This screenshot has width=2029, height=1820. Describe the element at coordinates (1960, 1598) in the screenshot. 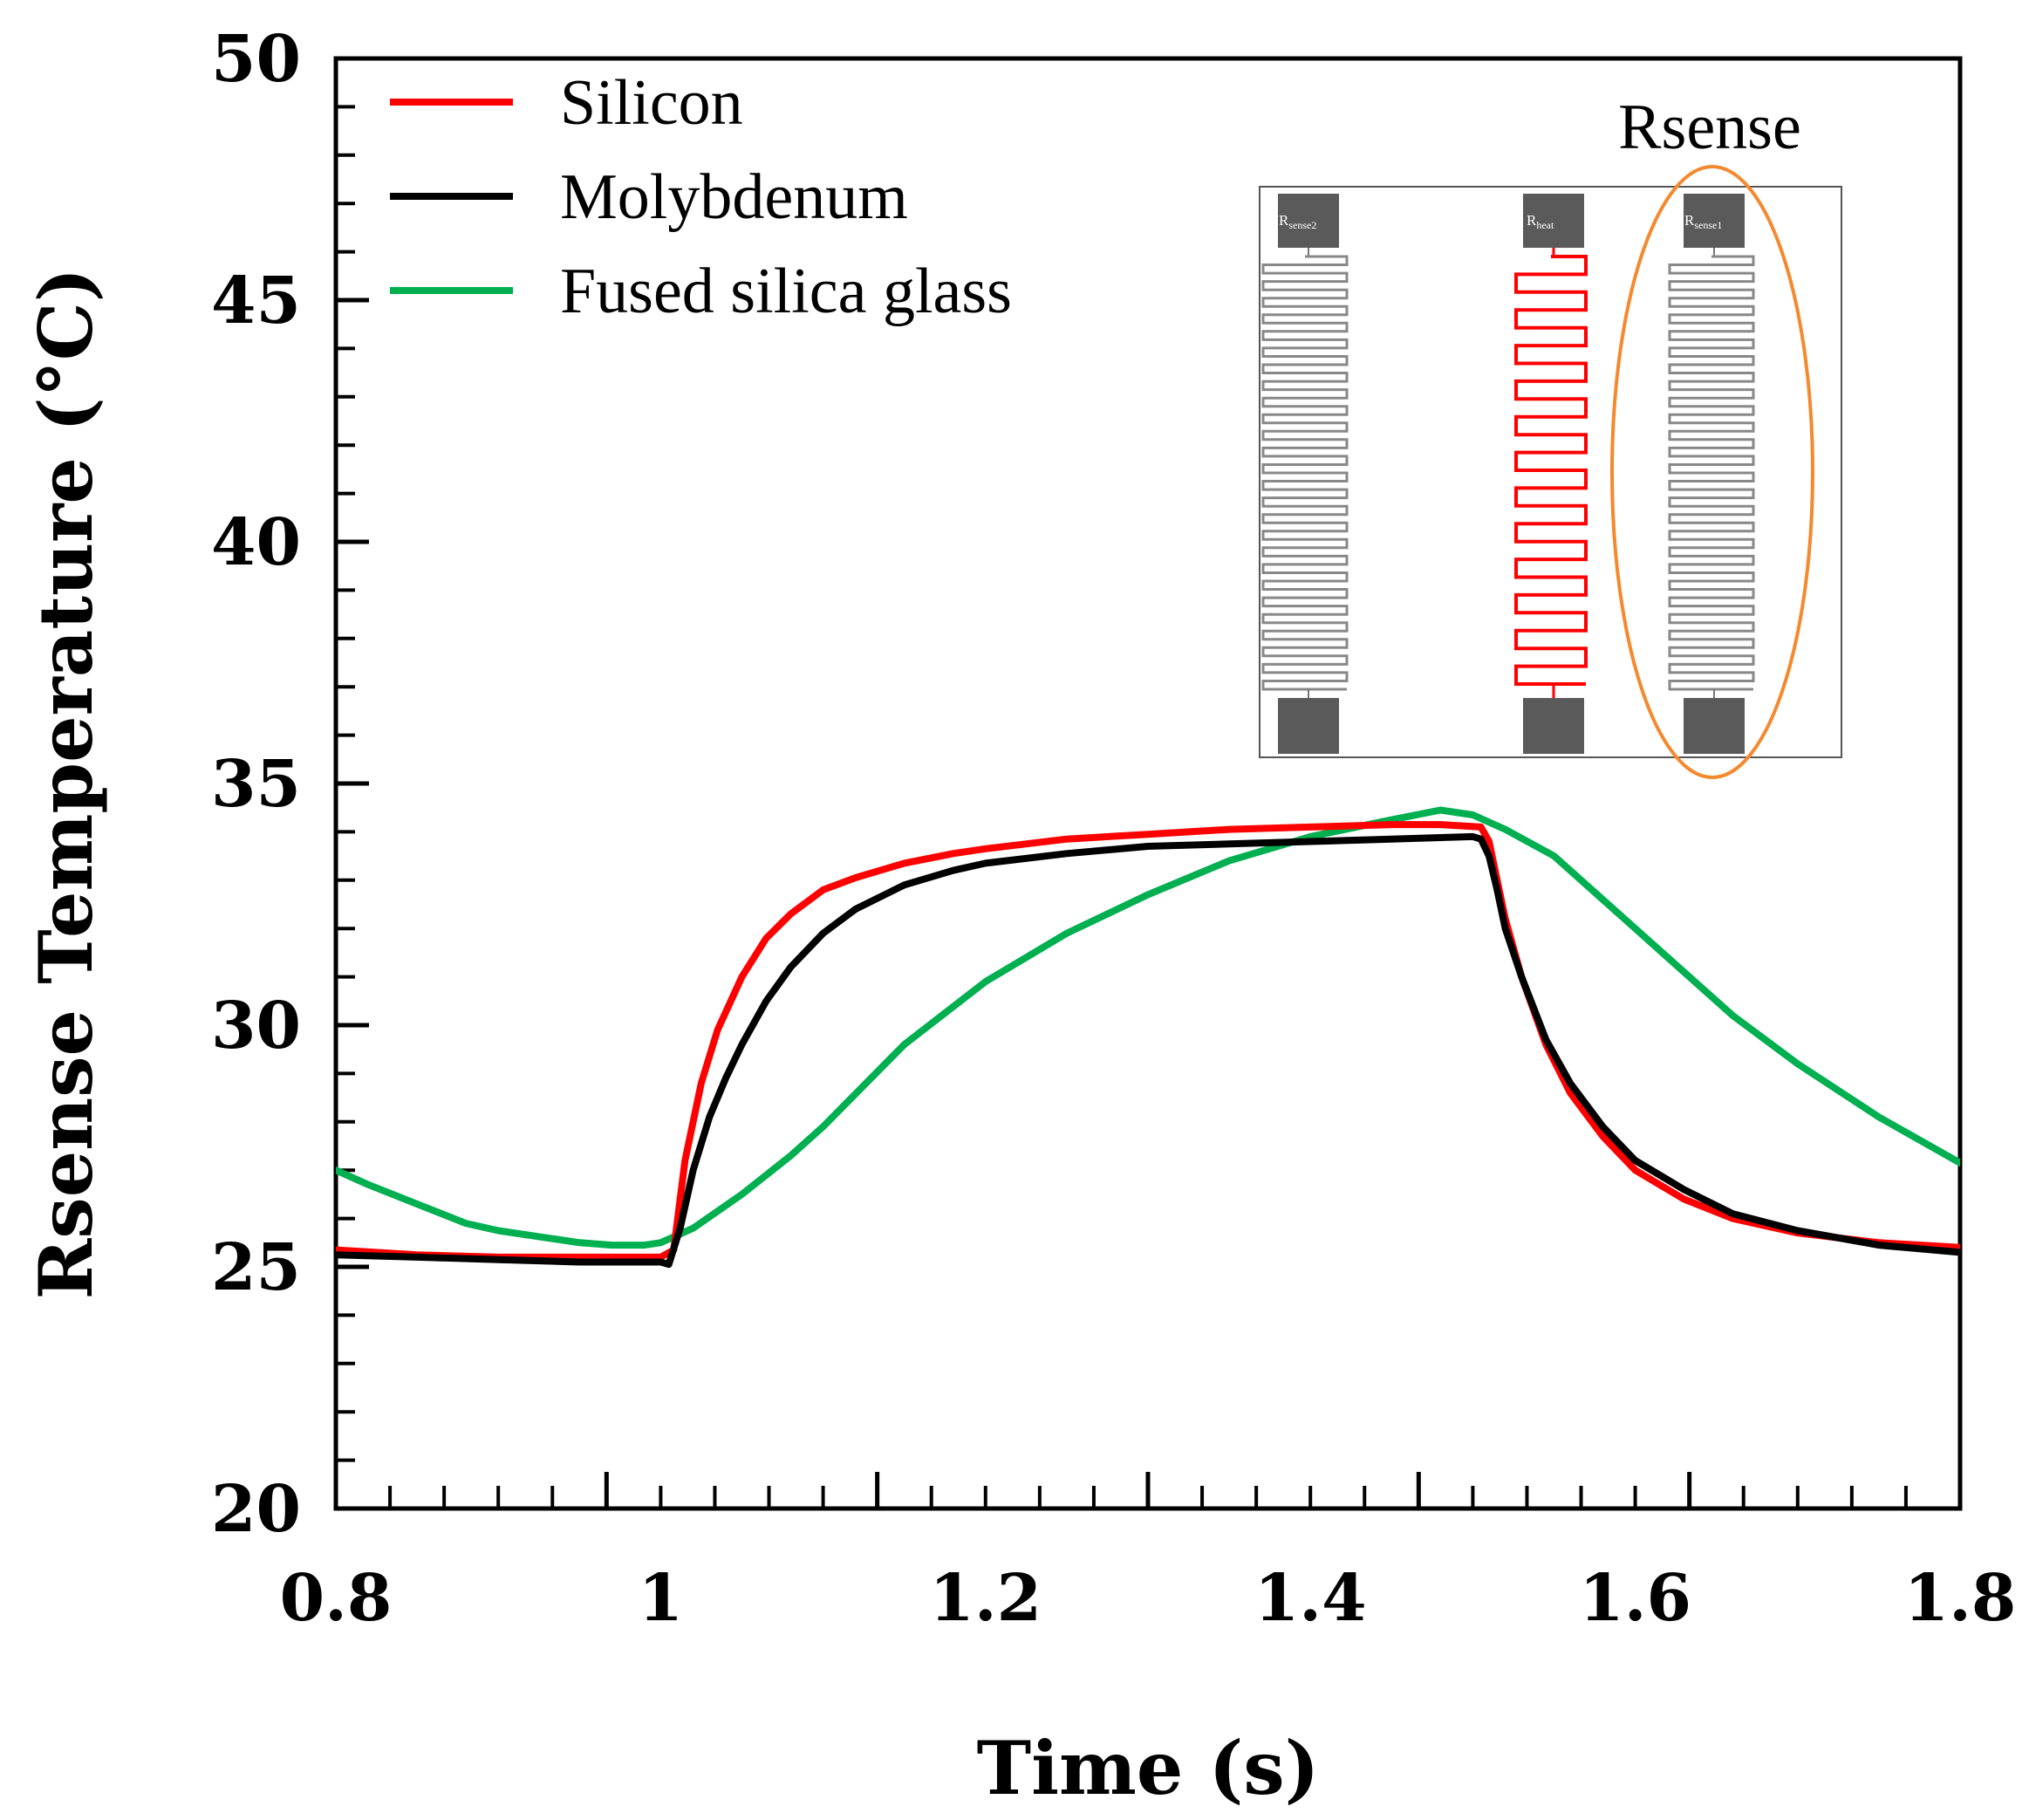

I see `x-tick-label: 1.8` at that location.